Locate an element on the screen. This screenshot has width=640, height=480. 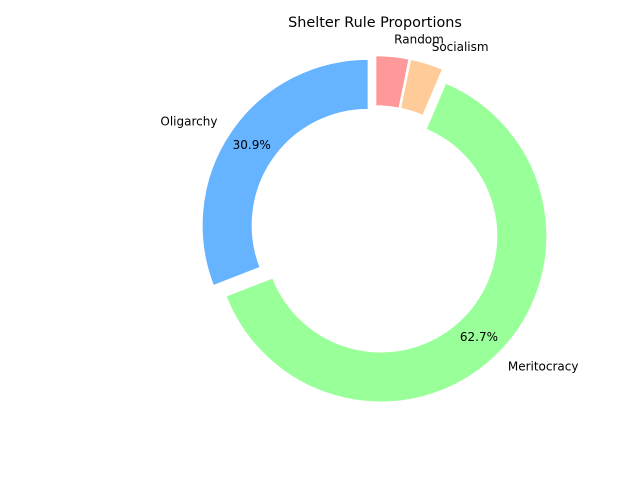
slice-socialism is located at coordinates (422, 87).